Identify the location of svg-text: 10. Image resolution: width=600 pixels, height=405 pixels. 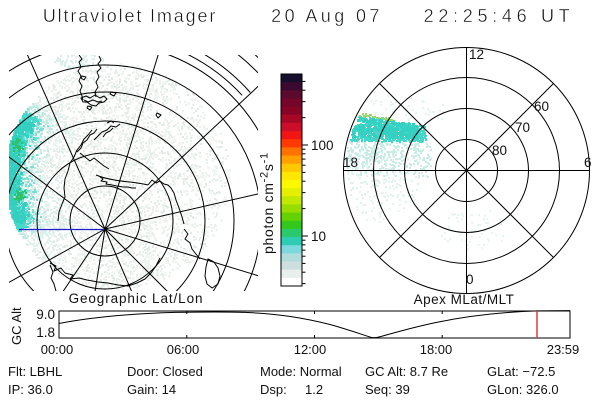
(318, 236).